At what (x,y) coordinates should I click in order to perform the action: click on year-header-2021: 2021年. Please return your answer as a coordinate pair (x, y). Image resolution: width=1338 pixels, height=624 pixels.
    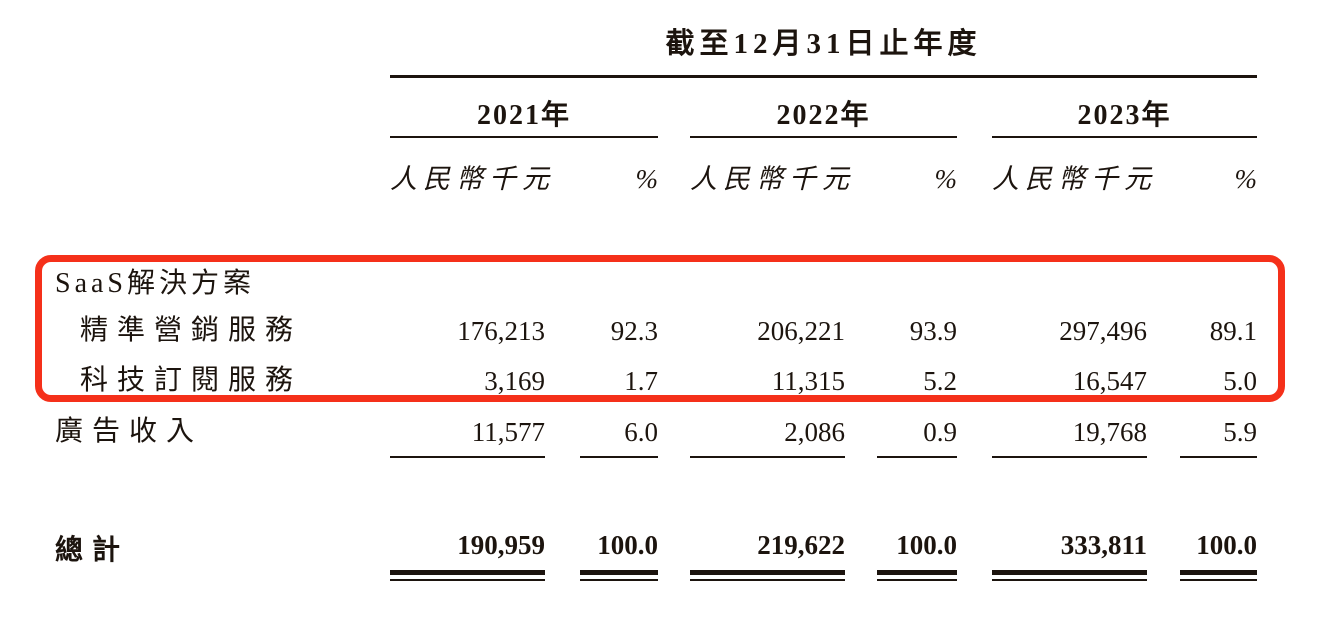
    Looking at the image, I should click on (524, 108).